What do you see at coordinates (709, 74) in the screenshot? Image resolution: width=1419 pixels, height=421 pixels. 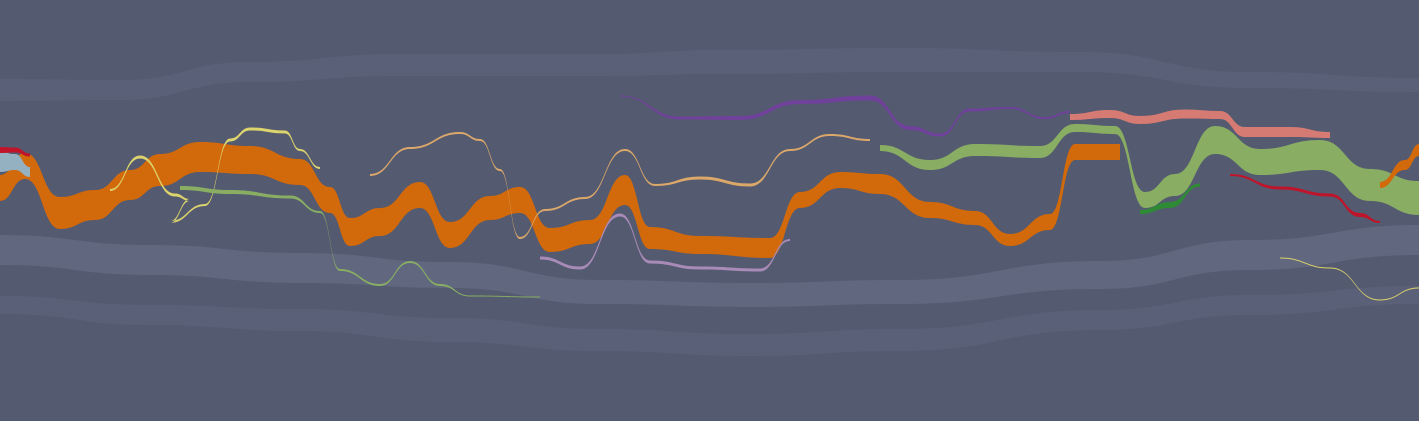 I see `shadow-band` at bounding box center [709, 74].